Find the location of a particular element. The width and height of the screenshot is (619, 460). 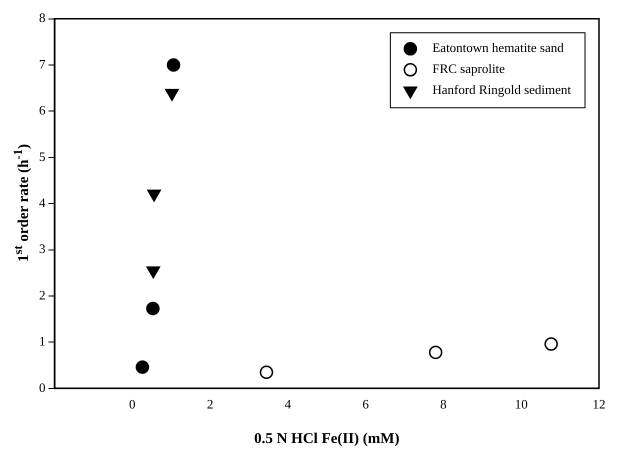

y-tick-label: 1 is located at coordinates (42, 341).